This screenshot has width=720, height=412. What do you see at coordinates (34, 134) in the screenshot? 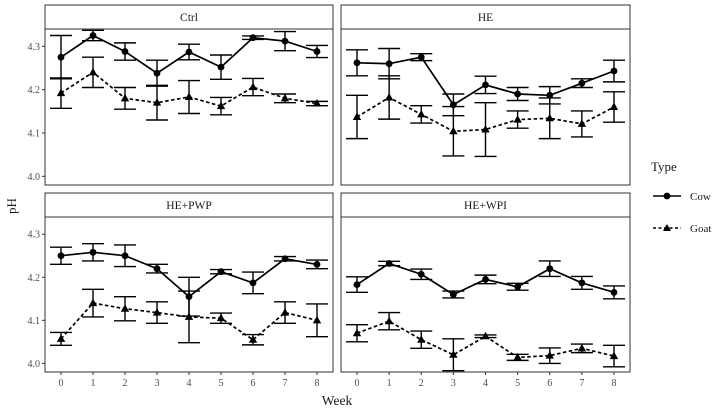
I see `y-tick-label: 4.1` at bounding box center [34, 134].